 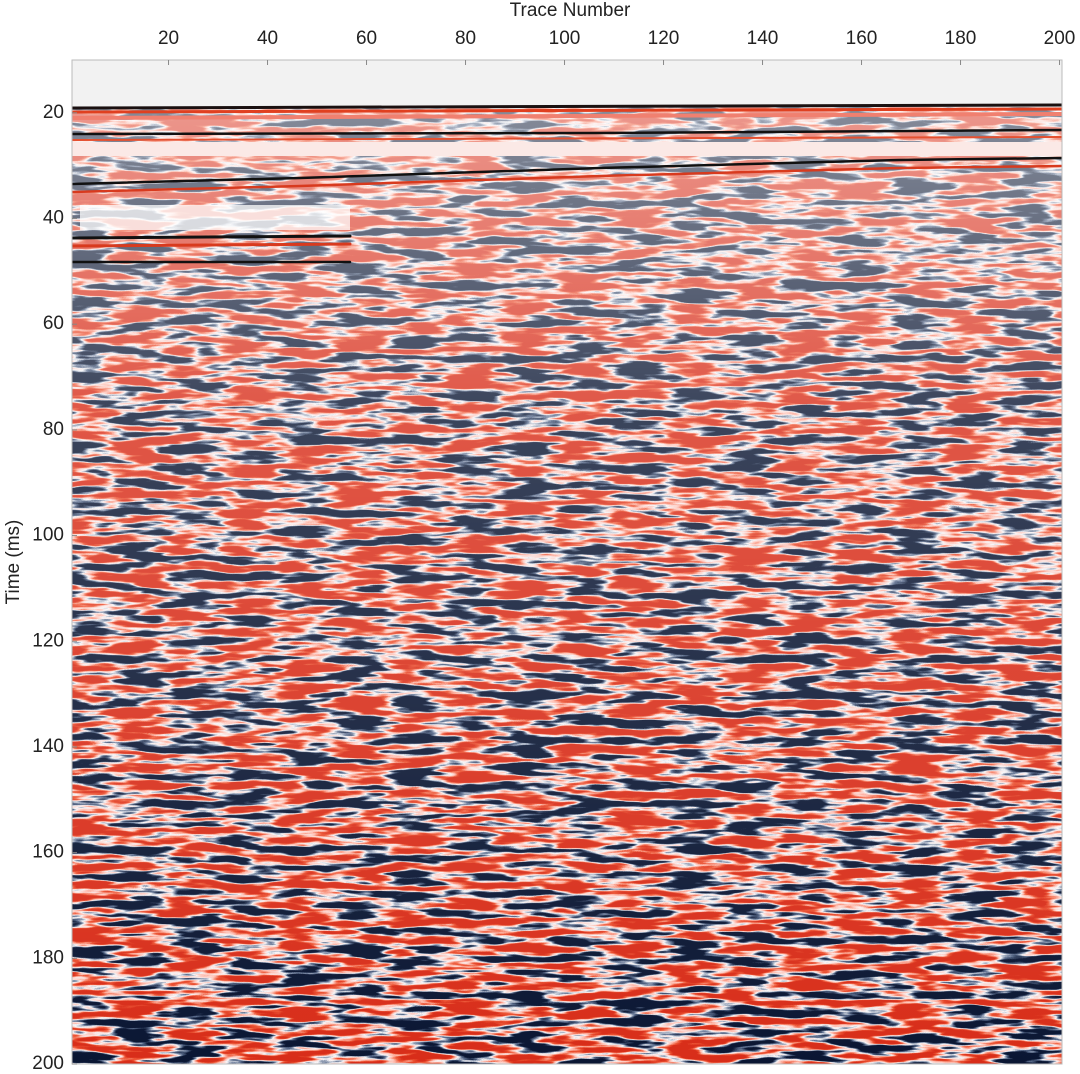 What do you see at coordinates (267, 38) in the screenshot?
I see `x-tick-label: 40` at bounding box center [267, 38].